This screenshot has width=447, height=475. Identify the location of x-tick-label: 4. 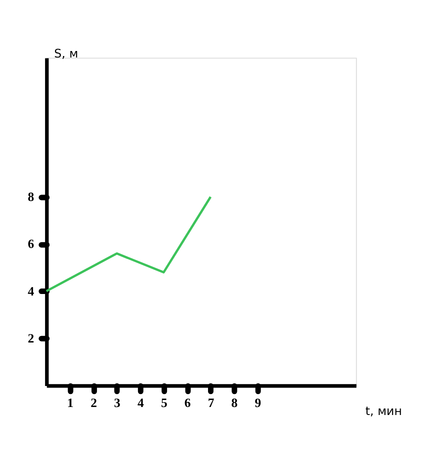
(140, 403).